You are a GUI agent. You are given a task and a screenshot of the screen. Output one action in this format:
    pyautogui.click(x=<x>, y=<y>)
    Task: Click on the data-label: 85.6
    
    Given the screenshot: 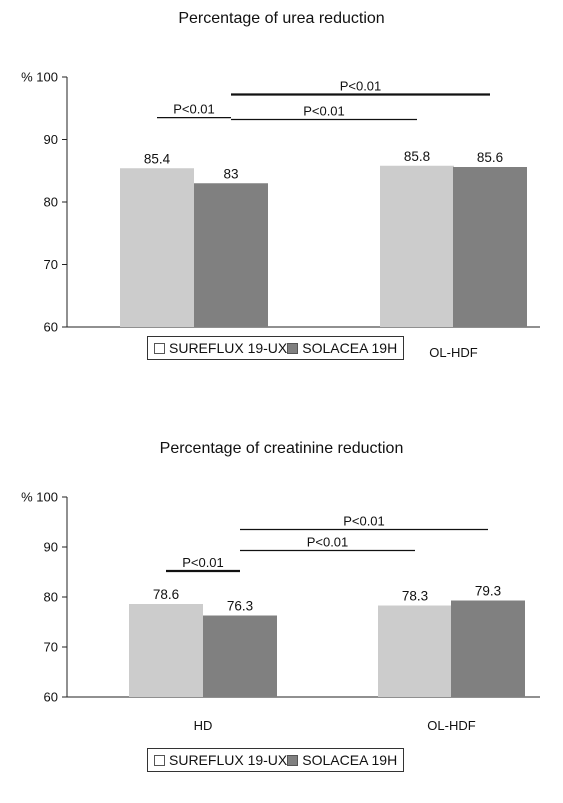 What is the action you would take?
    pyautogui.click(x=490, y=157)
    